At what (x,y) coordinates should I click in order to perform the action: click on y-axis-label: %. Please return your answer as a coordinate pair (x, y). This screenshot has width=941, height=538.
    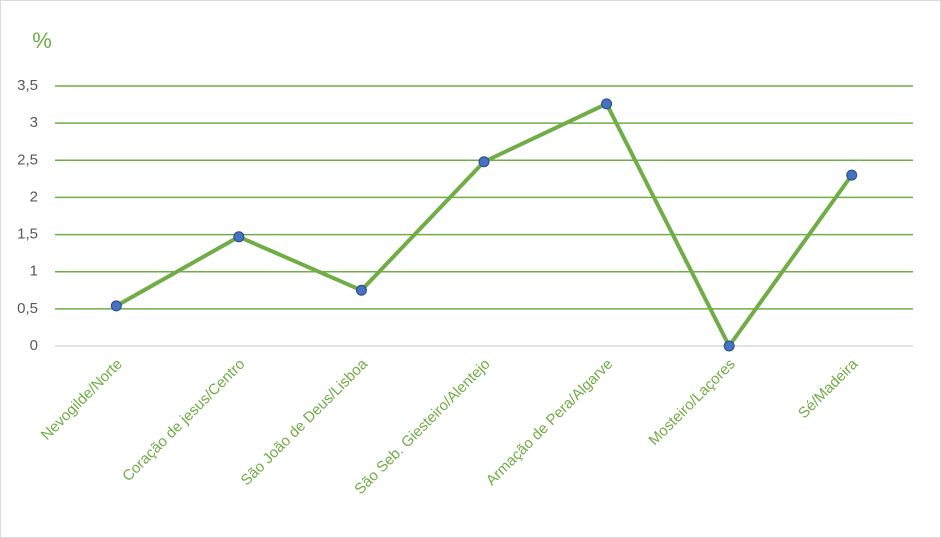
    Looking at the image, I should click on (42, 40).